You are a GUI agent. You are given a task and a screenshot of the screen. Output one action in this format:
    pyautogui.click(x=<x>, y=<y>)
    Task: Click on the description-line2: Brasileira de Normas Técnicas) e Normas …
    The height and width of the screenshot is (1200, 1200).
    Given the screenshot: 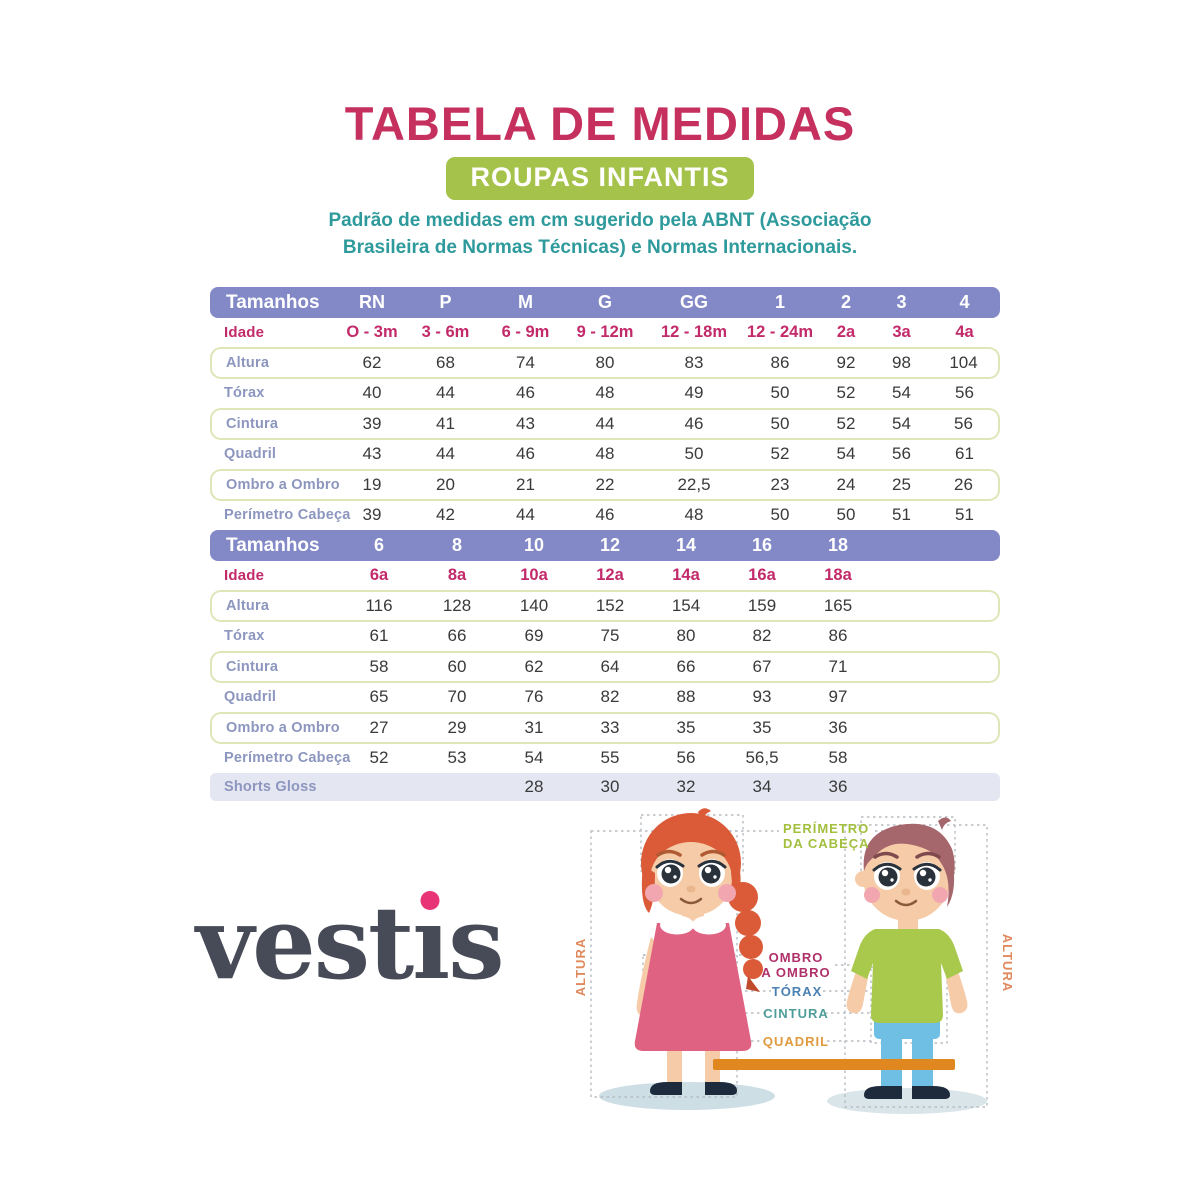 What is the action you would take?
    pyautogui.click(x=600, y=247)
    